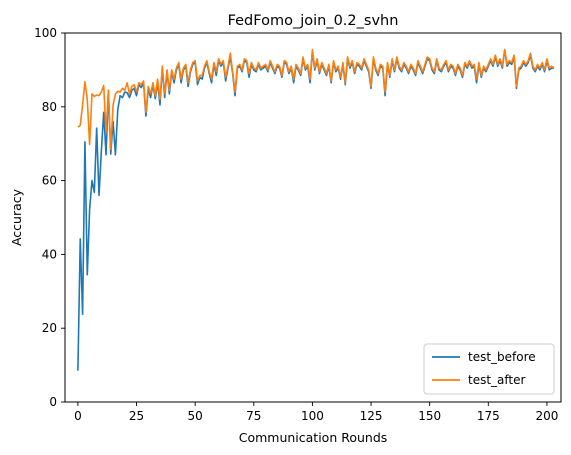 This screenshot has height=455, width=571. I want to click on y-axis: 0 20 40 60 80 100, so click(49, 217).